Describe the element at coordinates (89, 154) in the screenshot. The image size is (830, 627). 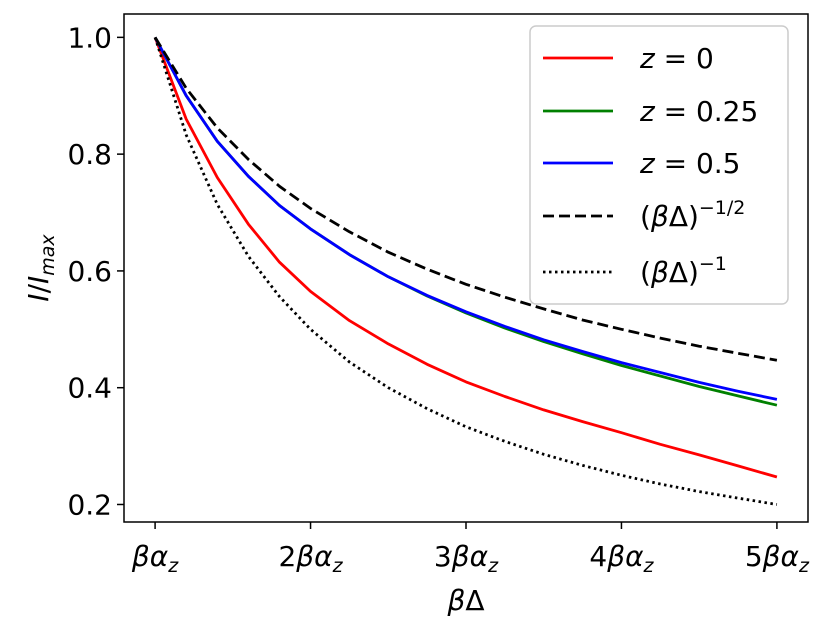
I see `y-tick-label: 0.8` at that location.